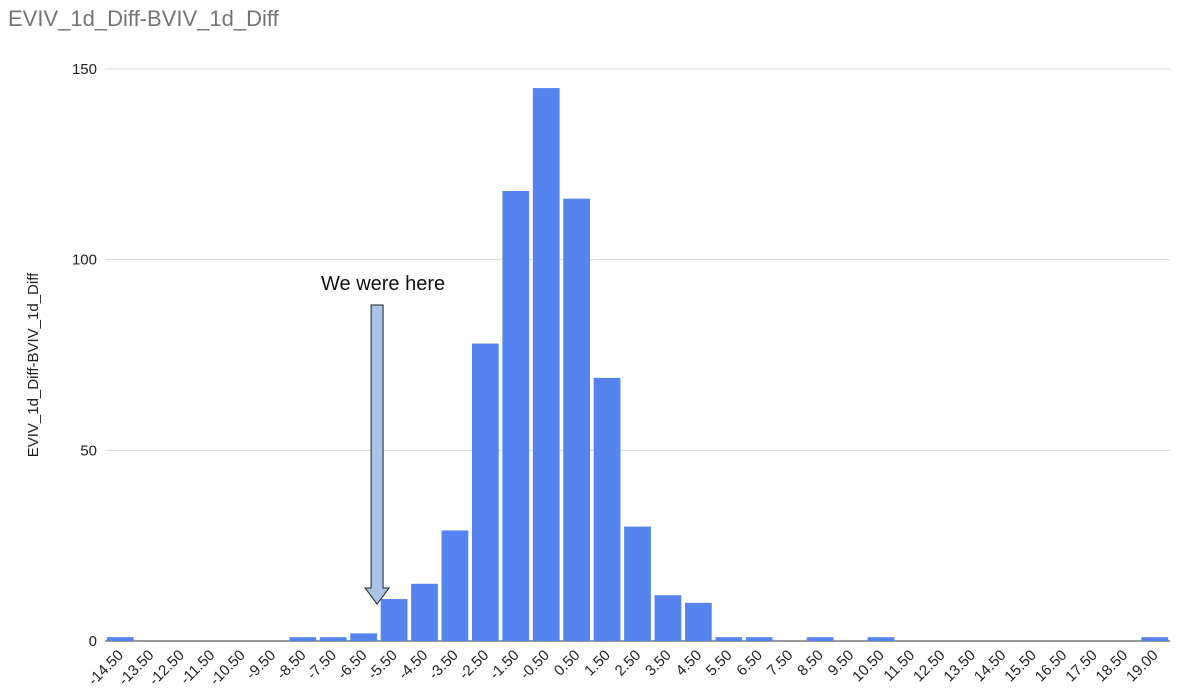  Describe the element at coordinates (780, 663) in the screenshot. I see `x-tick-label: 7.50` at that location.